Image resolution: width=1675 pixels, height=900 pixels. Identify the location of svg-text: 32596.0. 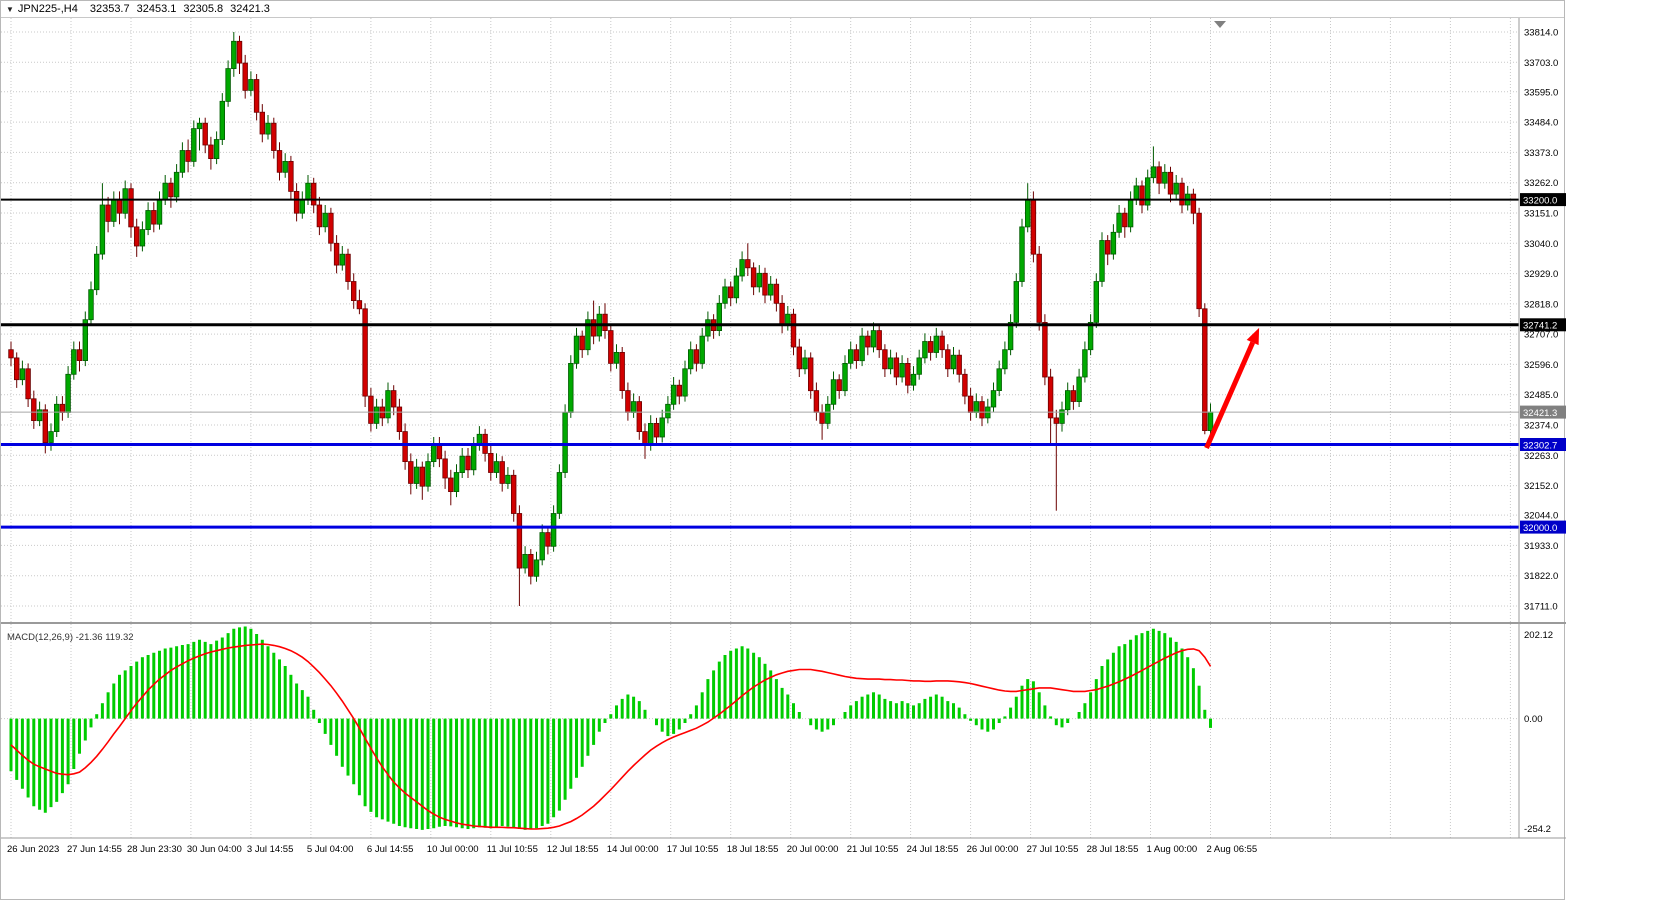
(1541, 365).